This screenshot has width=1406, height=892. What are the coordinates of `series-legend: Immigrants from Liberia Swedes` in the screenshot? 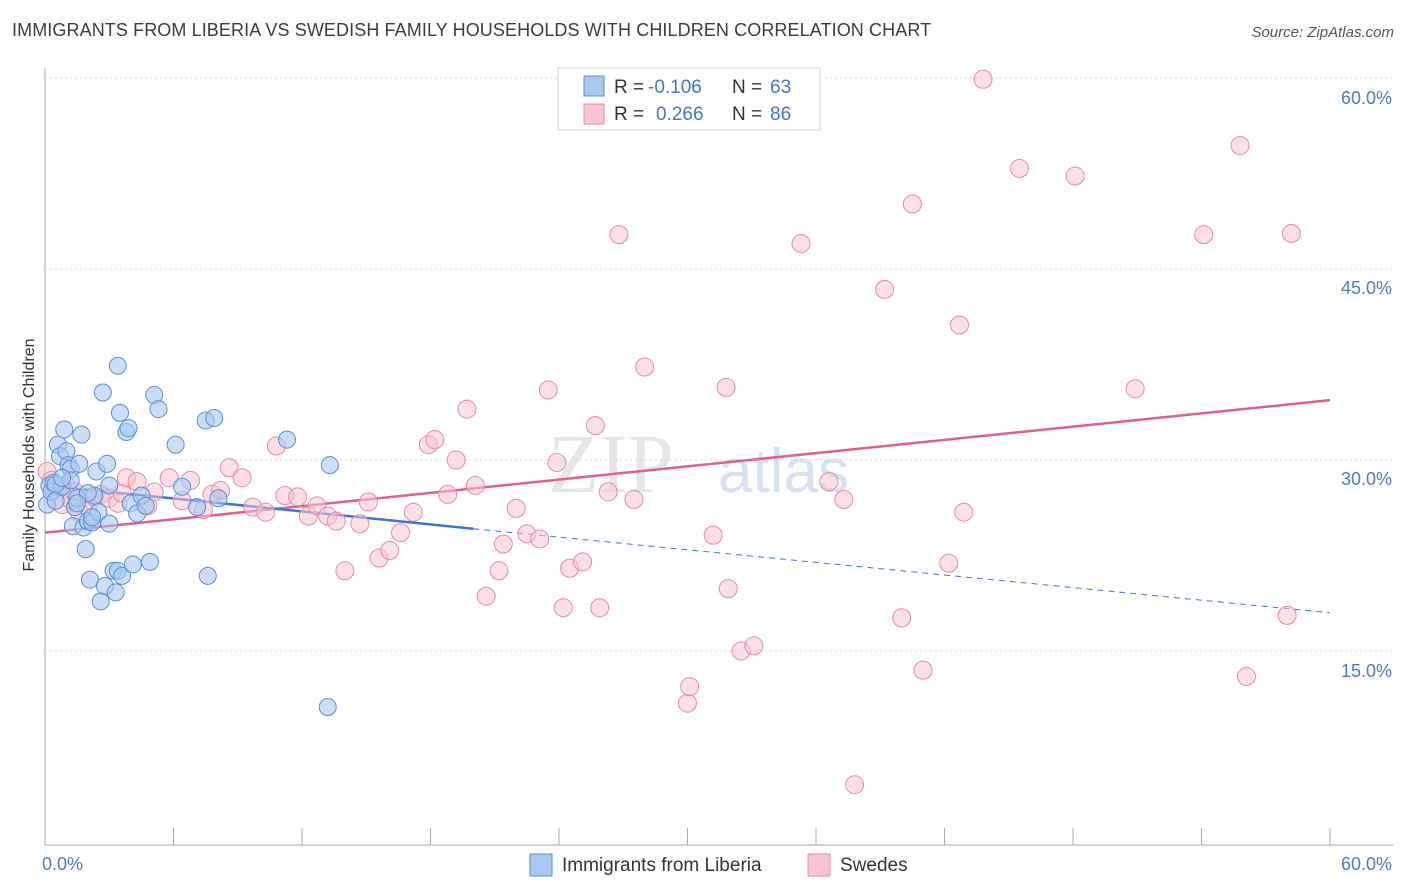 It's located at (718, 865).